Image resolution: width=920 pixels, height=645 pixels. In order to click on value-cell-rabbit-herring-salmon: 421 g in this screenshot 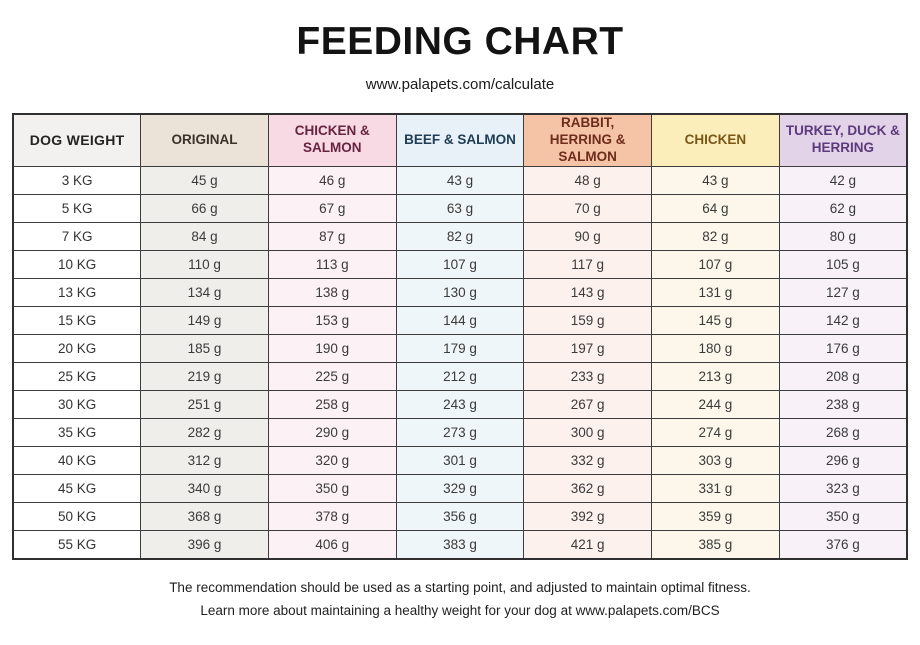, I will do `click(588, 544)`.